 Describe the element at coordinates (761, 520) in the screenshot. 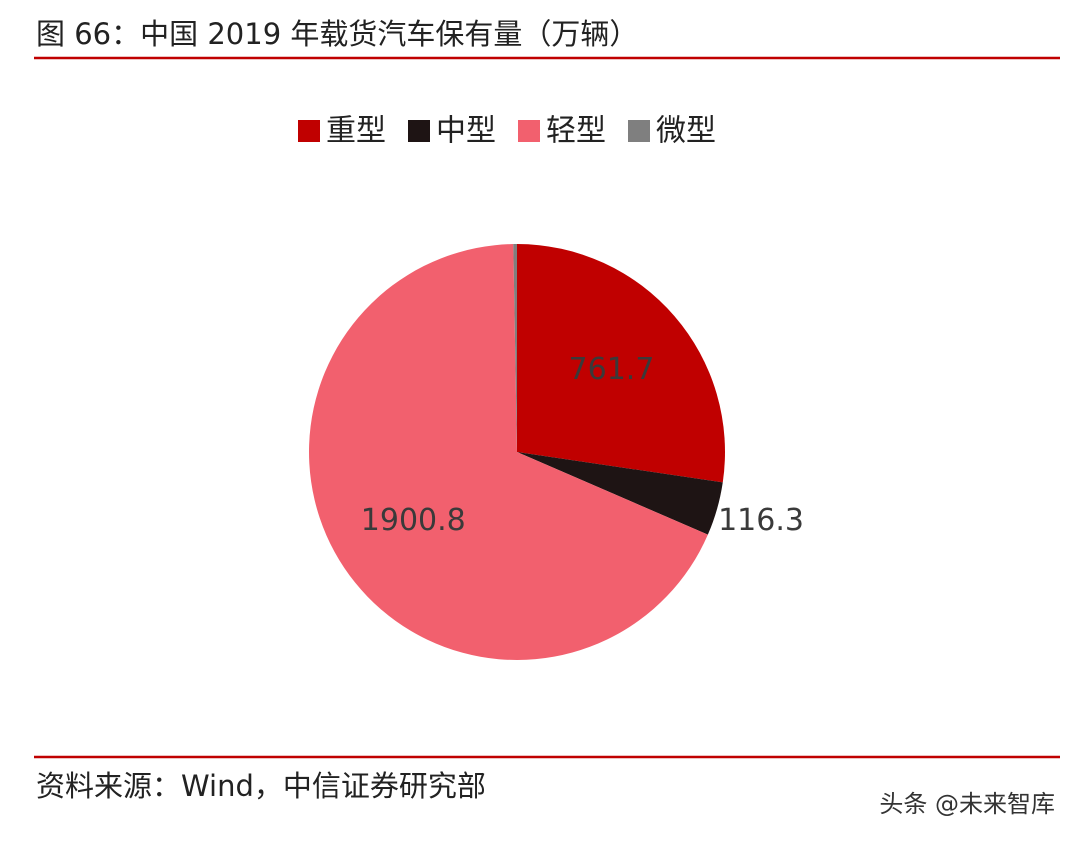

I see `data-label: 116.3` at that location.